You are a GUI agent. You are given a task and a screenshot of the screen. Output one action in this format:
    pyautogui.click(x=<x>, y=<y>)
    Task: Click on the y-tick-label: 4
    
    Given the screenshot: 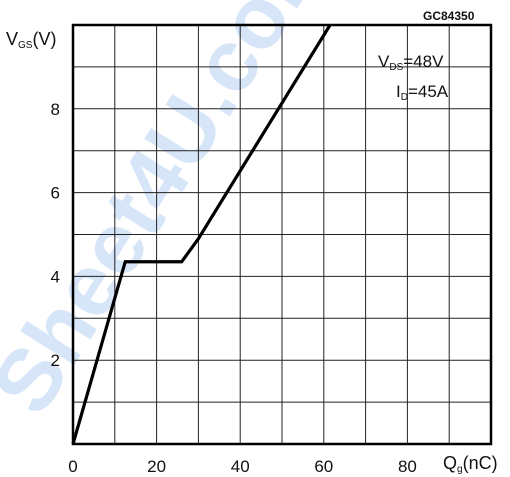 What is the action you would take?
    pyautogui.click(x=55, y=276)
    